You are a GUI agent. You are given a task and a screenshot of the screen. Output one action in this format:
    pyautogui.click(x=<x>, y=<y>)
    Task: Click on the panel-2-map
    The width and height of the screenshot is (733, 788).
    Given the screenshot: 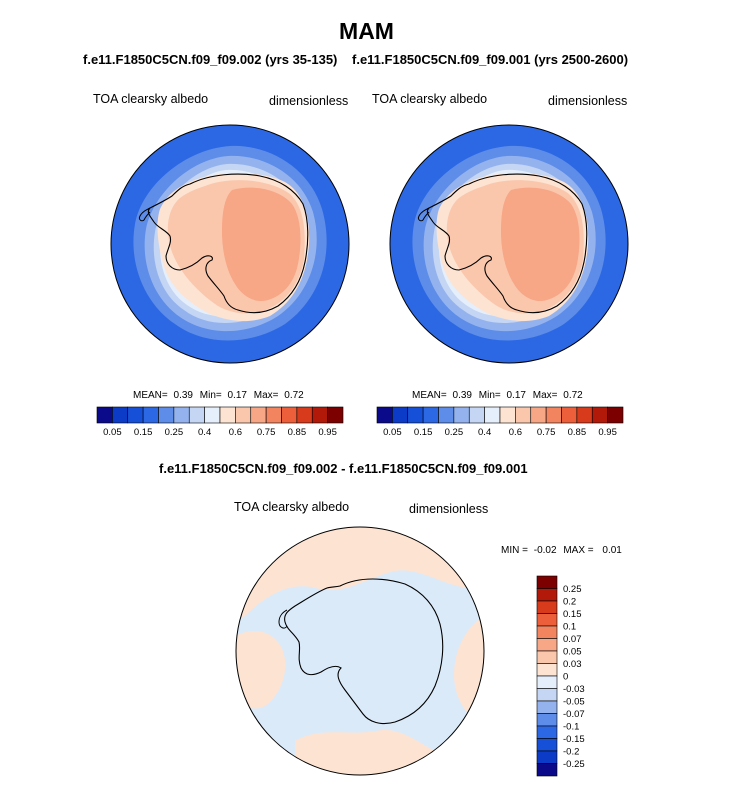 What is the action you would take?
    pyautogui.click(x=509, y=244)
    